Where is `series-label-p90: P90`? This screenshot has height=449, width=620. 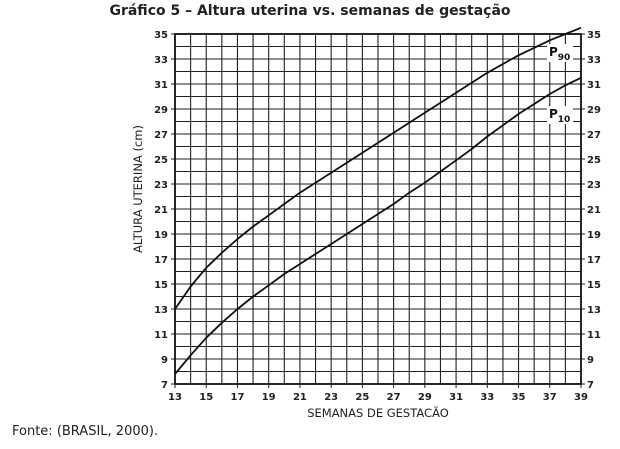
series-label-p90: P90 is located at coordinates (559, 54).